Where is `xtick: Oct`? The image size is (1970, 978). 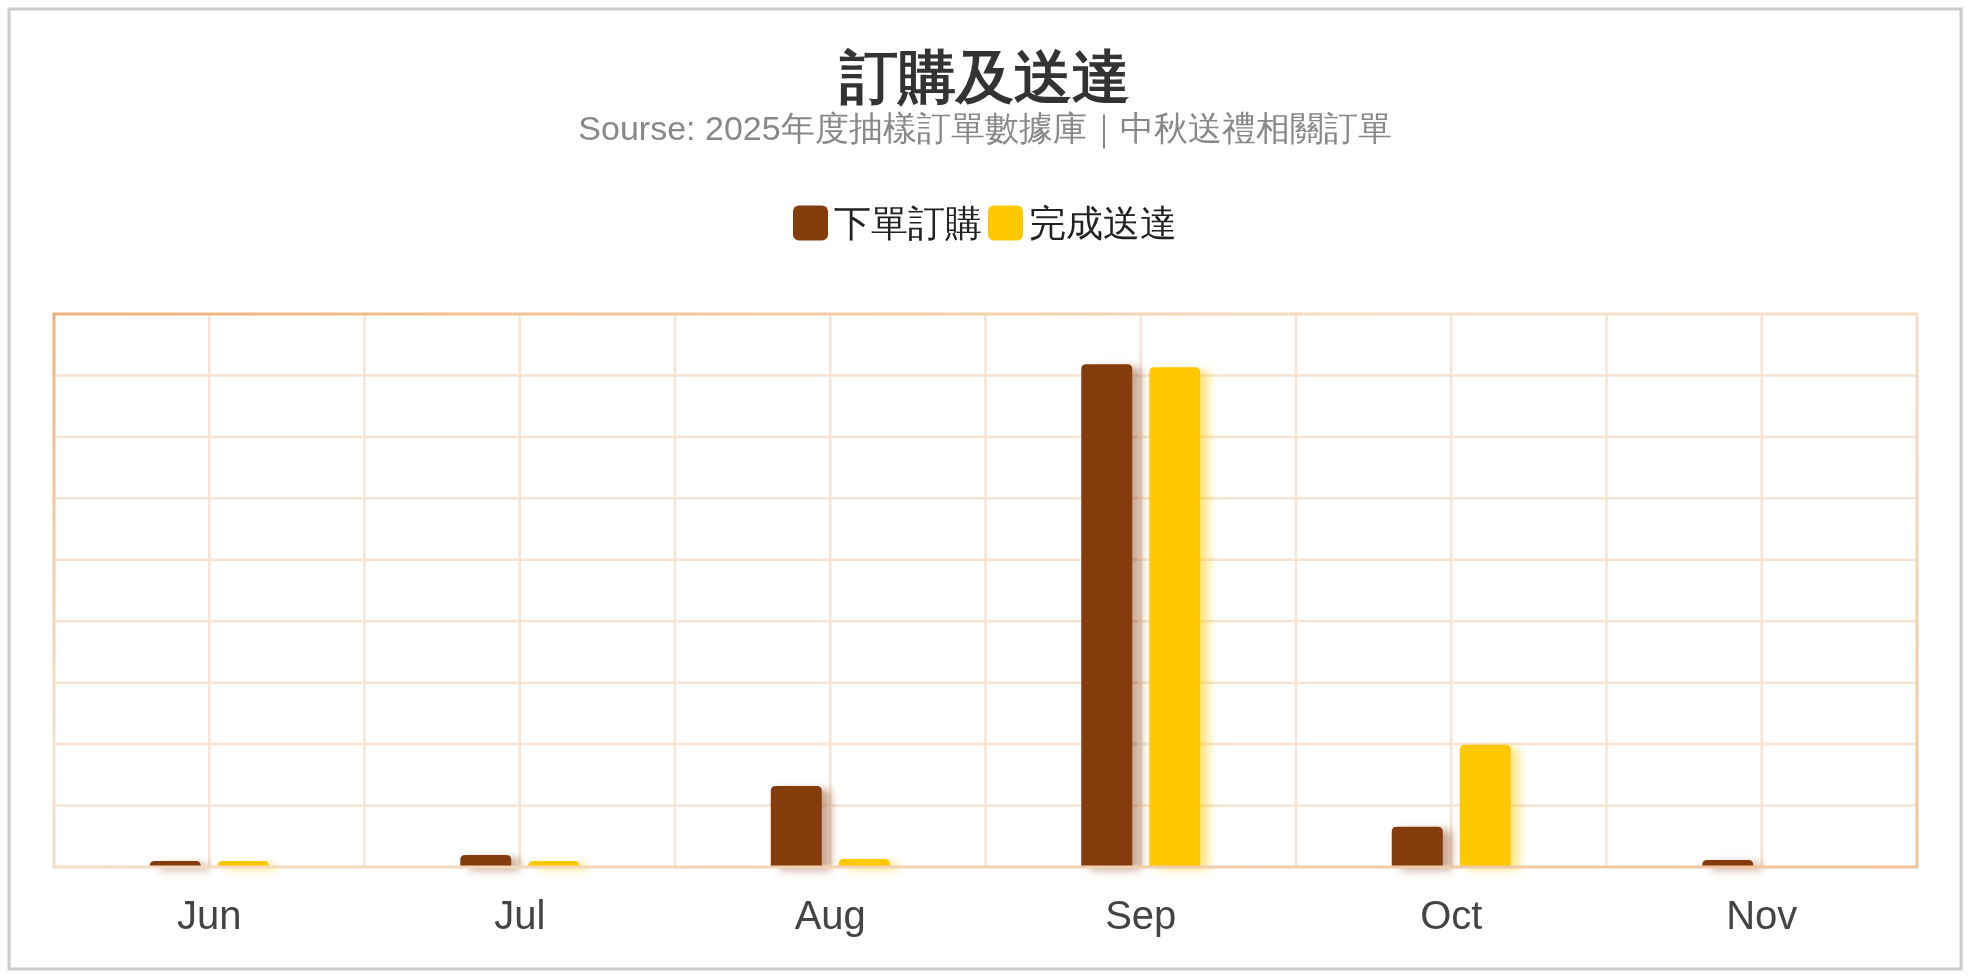
xtick: Oct is located at coordinates (1451, 915).